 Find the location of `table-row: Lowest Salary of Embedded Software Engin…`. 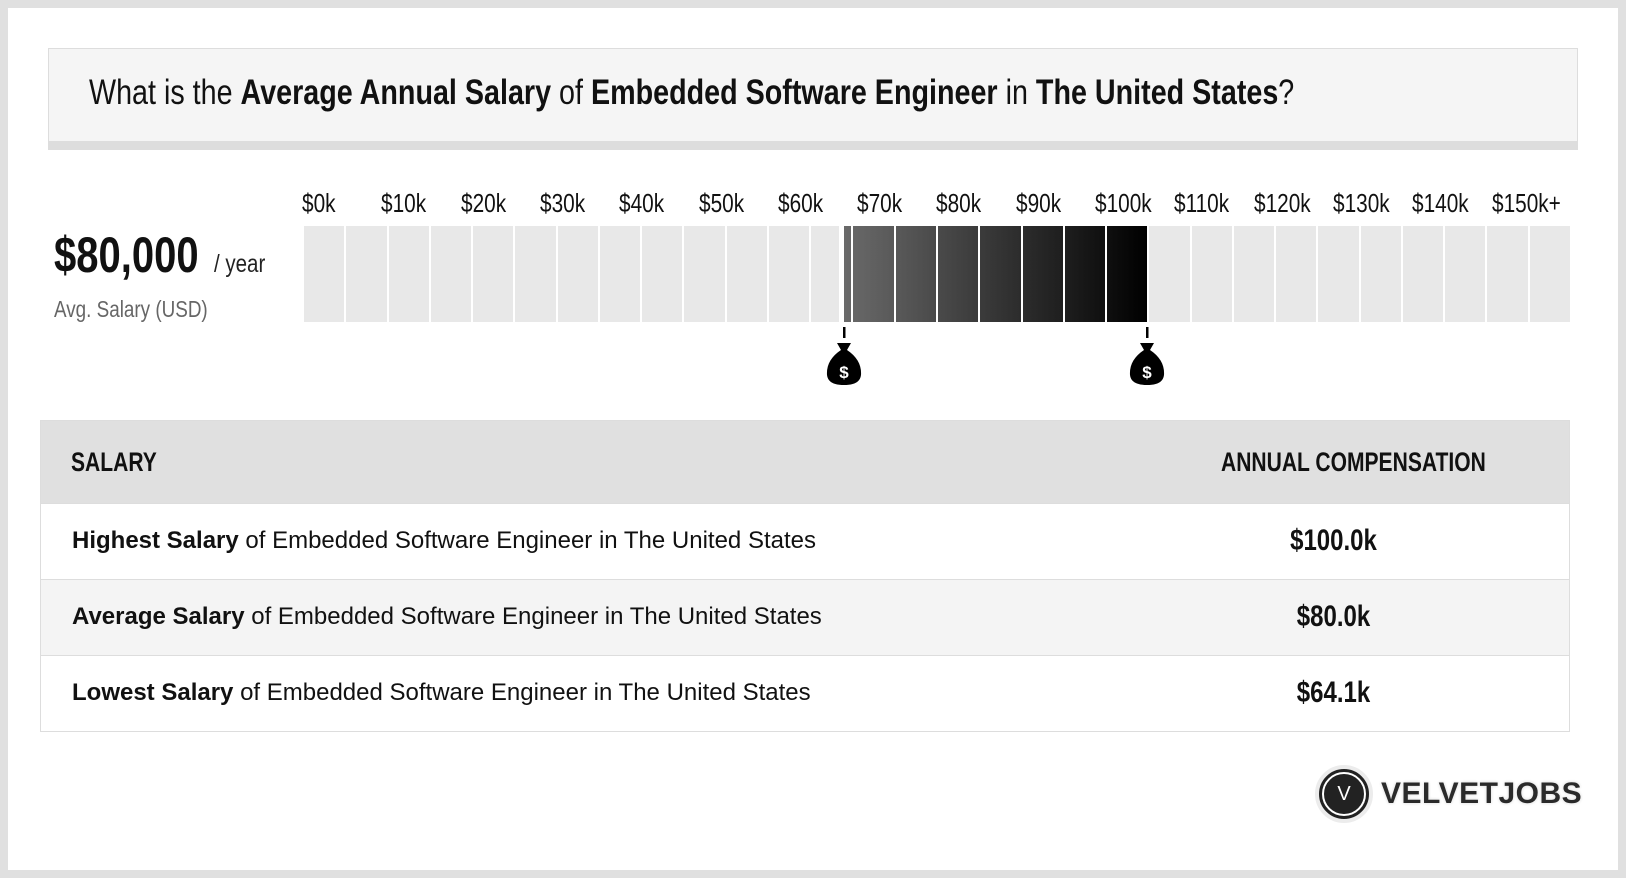

table-row: Lowest Salary of Embedded Software Engin… is located at coordinates (805, 693).